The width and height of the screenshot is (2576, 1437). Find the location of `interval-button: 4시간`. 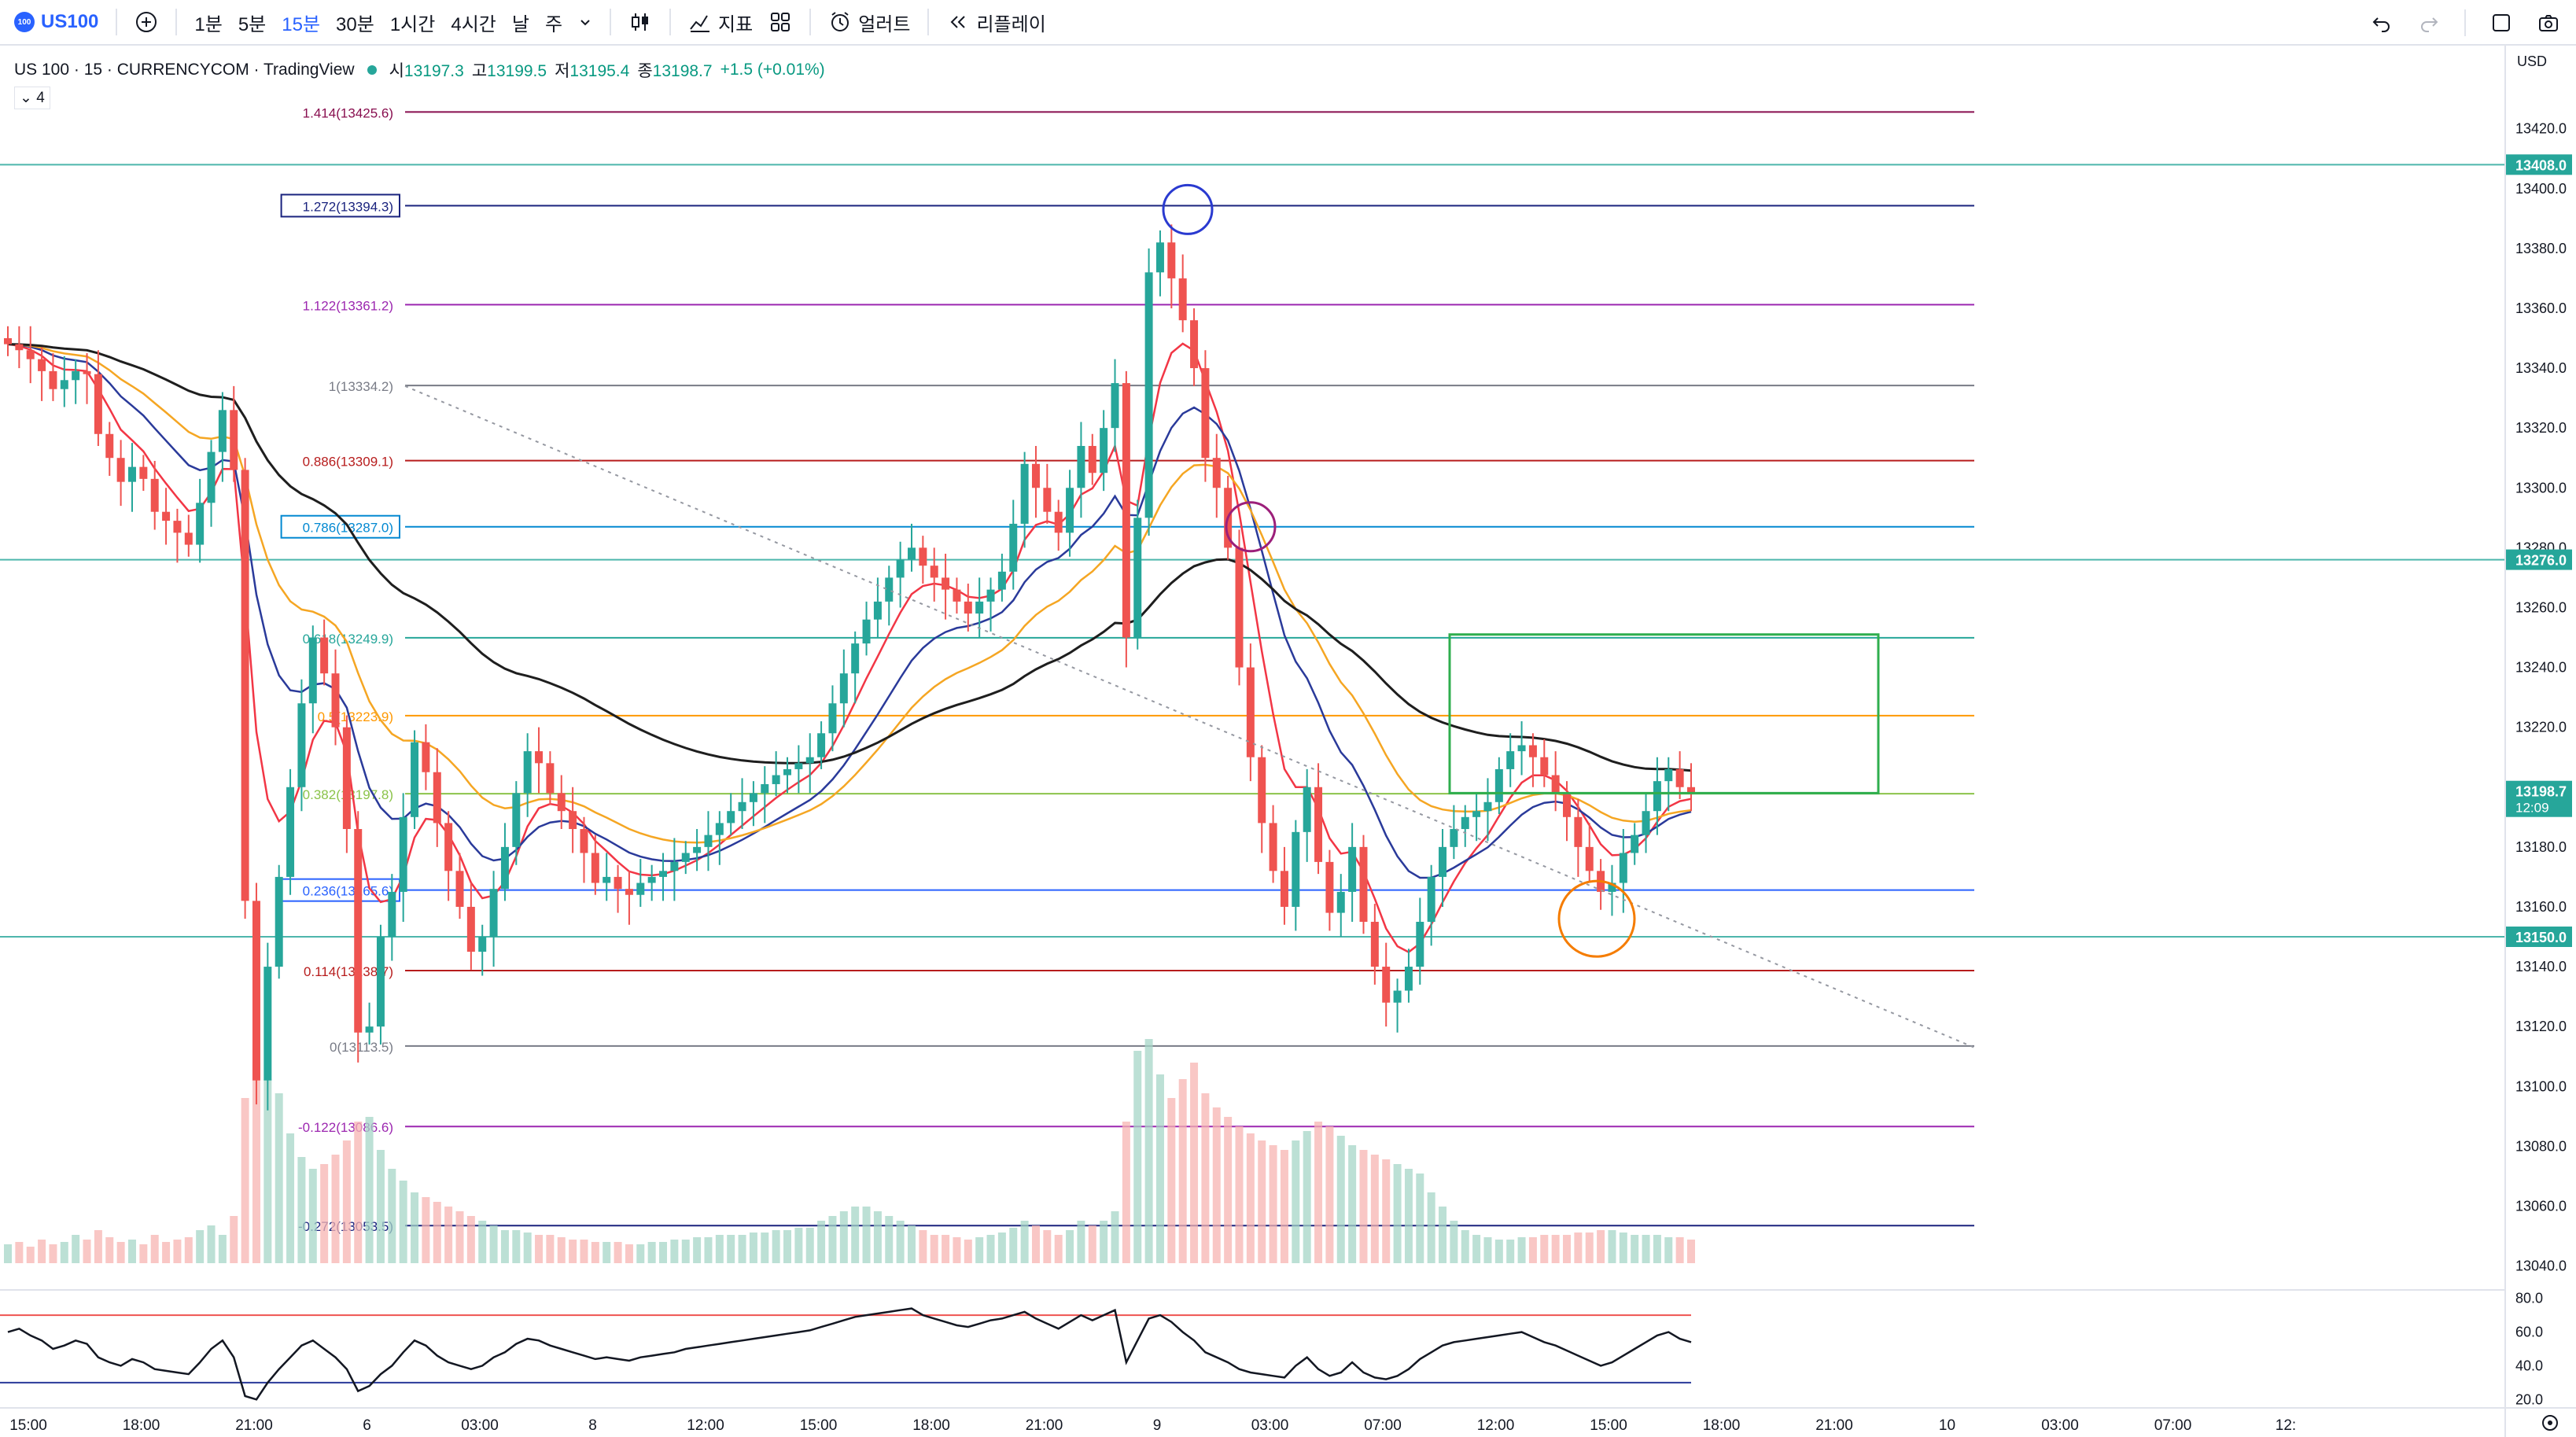

interval-button: 4시간 is located at coordinates (473, 24).